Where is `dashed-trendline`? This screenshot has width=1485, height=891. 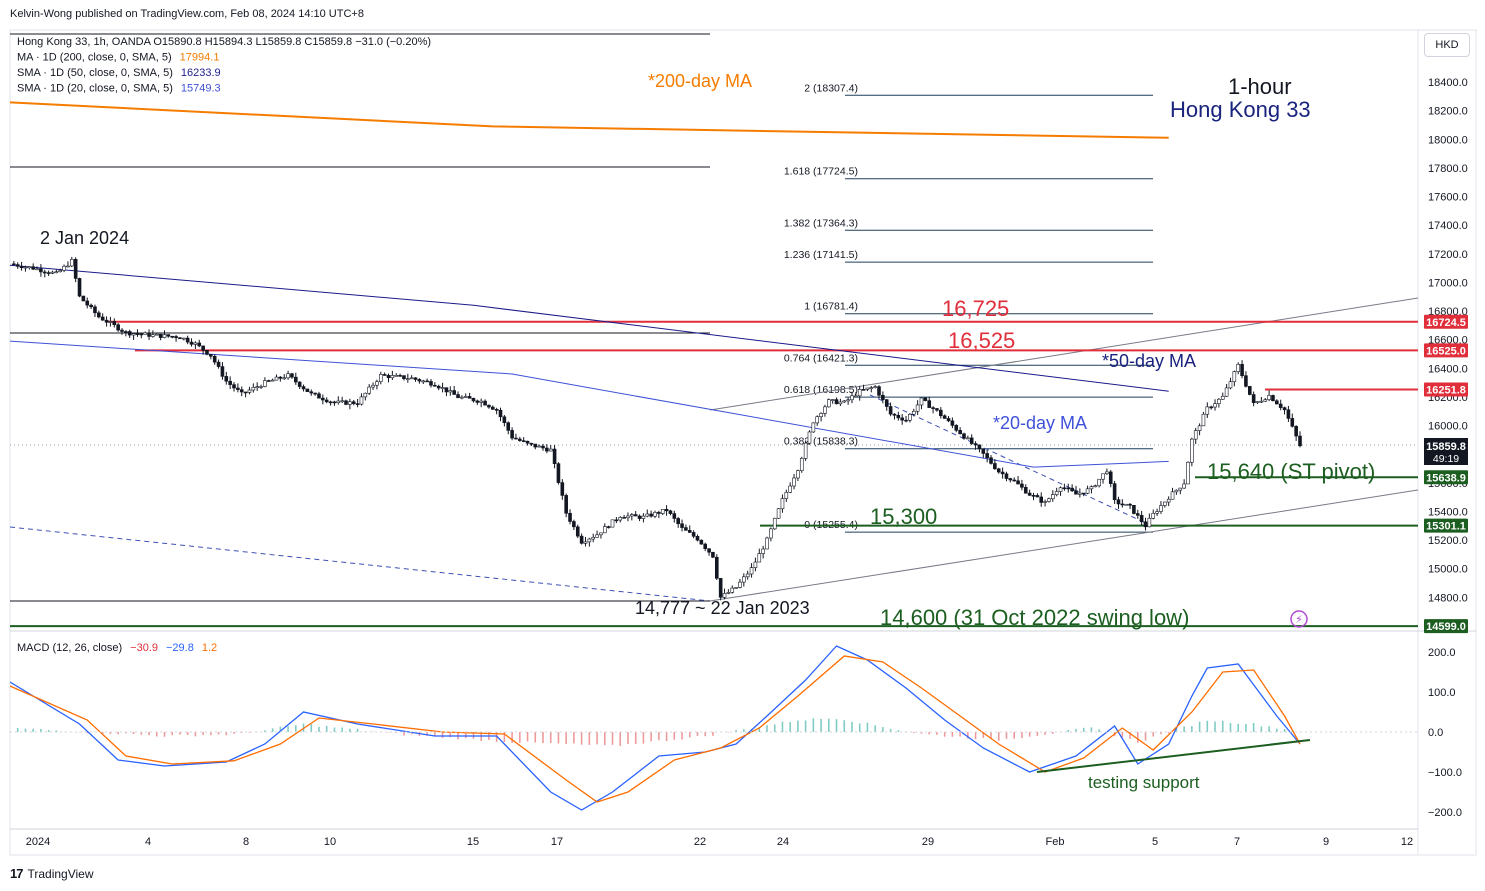
dashed-trendline is located at coordinates (360, 564).